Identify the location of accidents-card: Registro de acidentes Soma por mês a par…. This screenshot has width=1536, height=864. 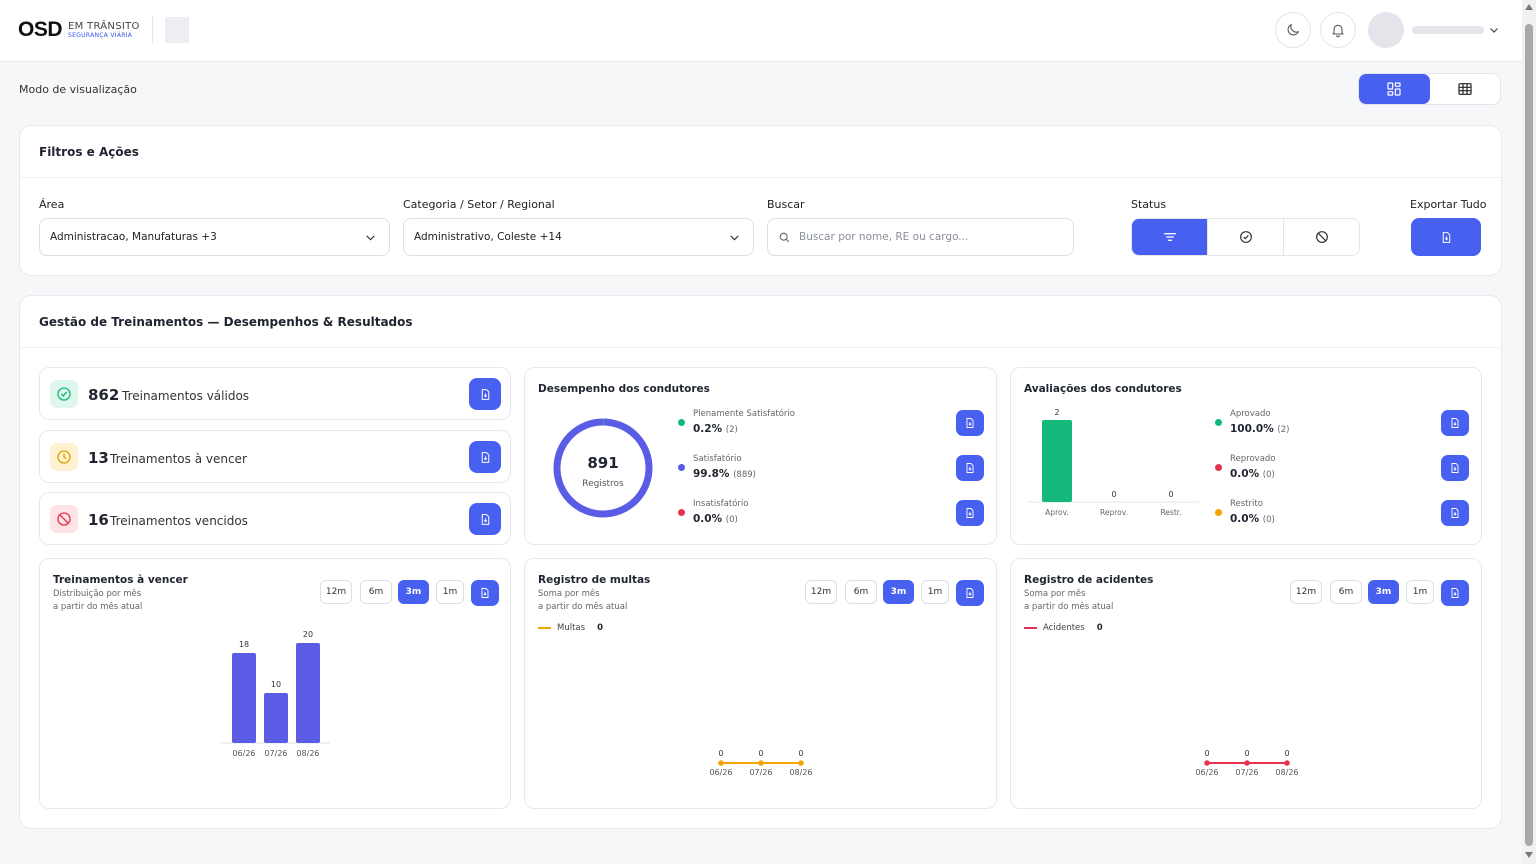
(1246, 683).